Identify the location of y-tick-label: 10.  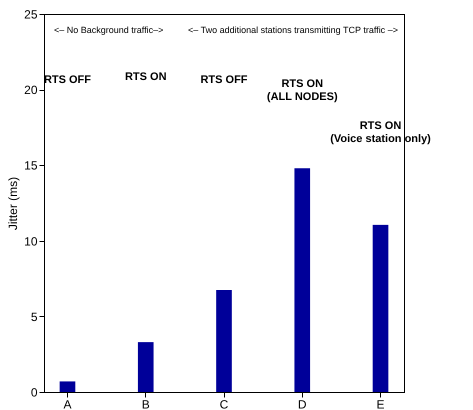
(31, 241).